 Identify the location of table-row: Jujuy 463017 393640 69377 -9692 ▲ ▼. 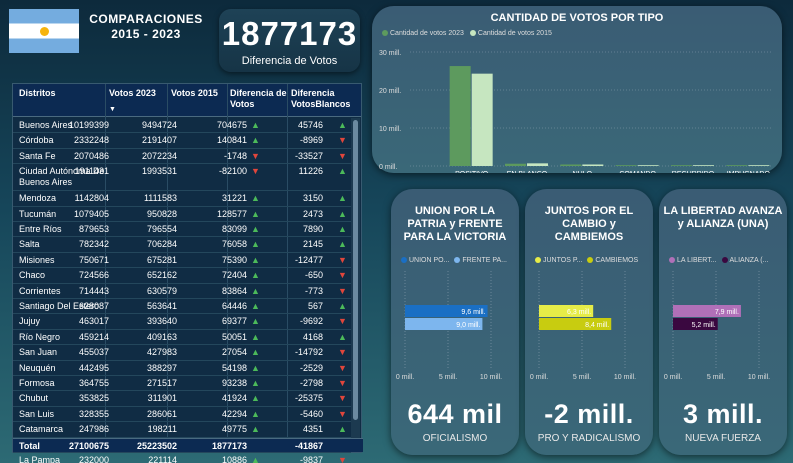
(182, 322).